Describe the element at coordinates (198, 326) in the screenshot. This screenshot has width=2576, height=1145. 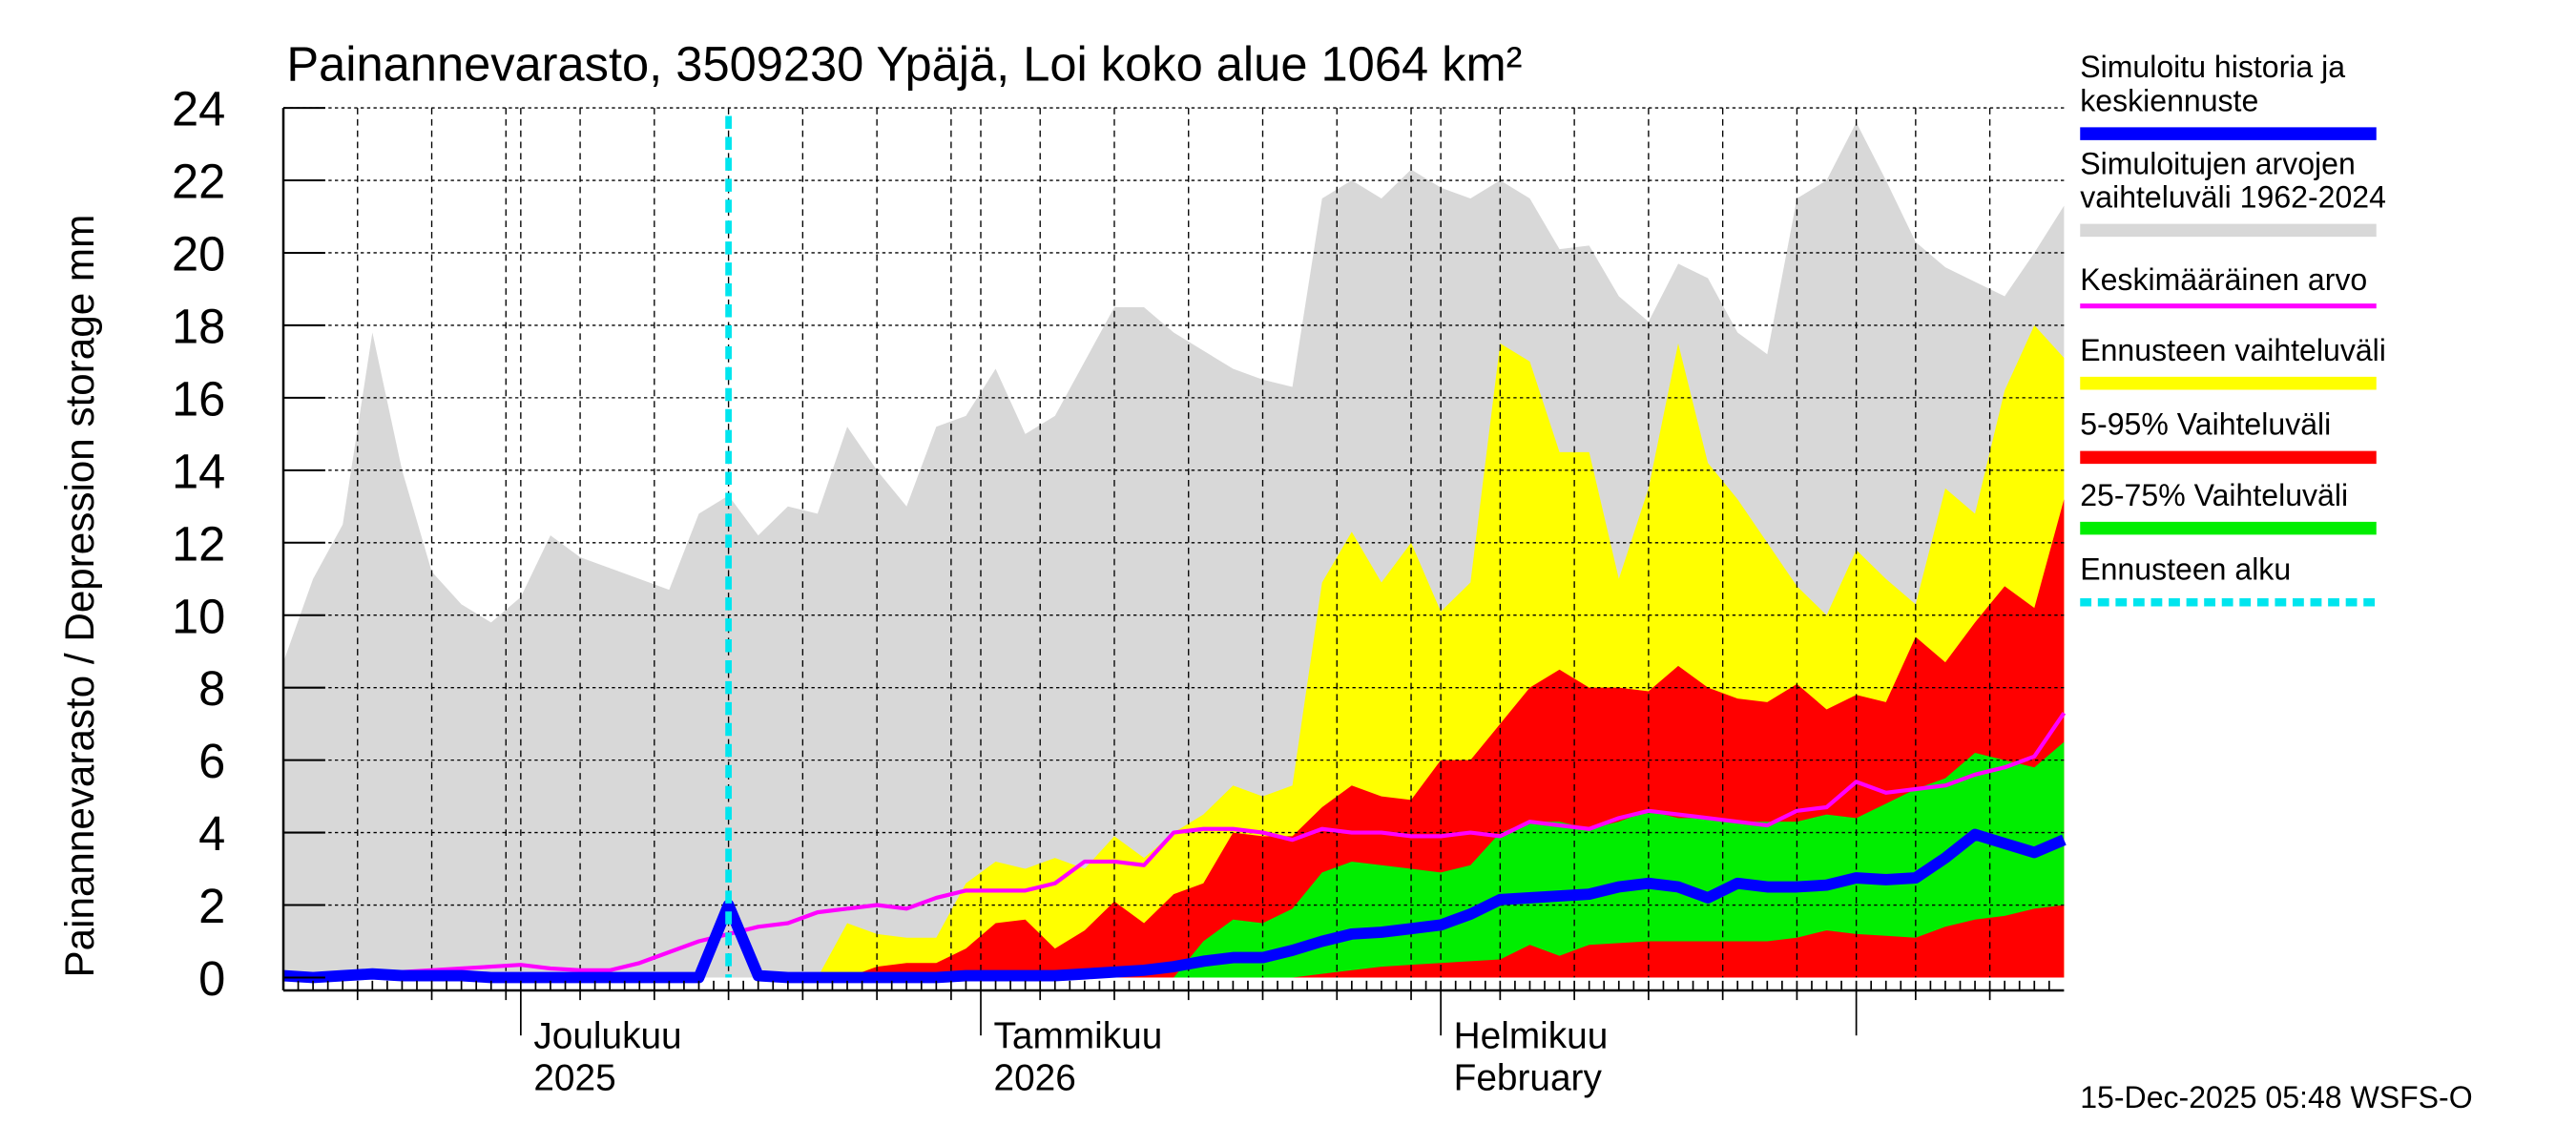
I see `y-tick-label: 18` at that location.